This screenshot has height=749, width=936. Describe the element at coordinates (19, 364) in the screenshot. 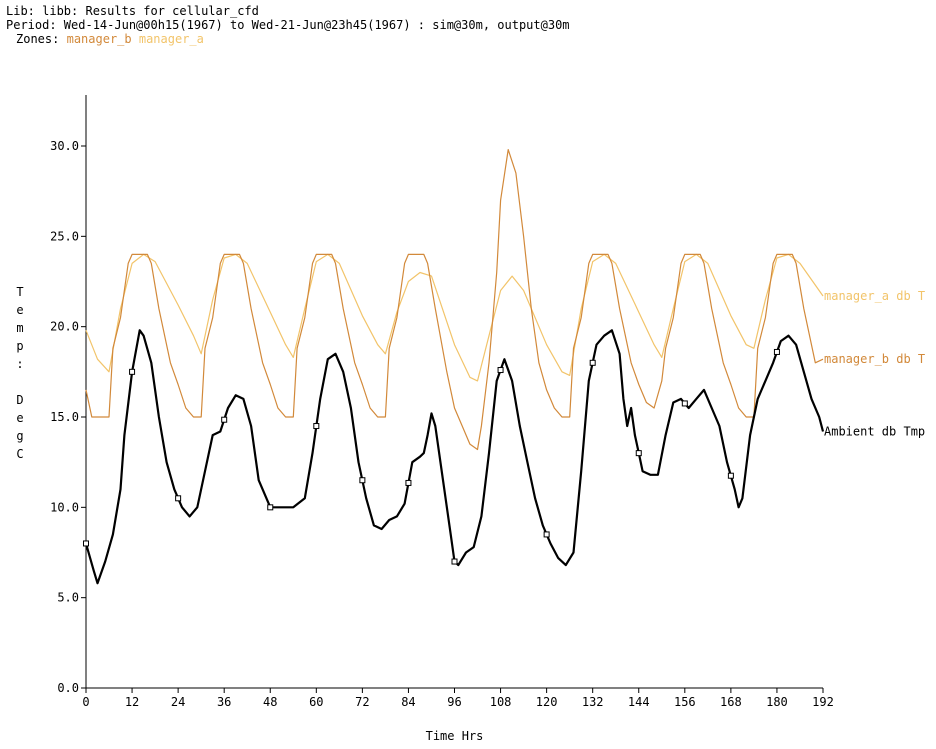

I see `y-axis-label-char: :` at that location.